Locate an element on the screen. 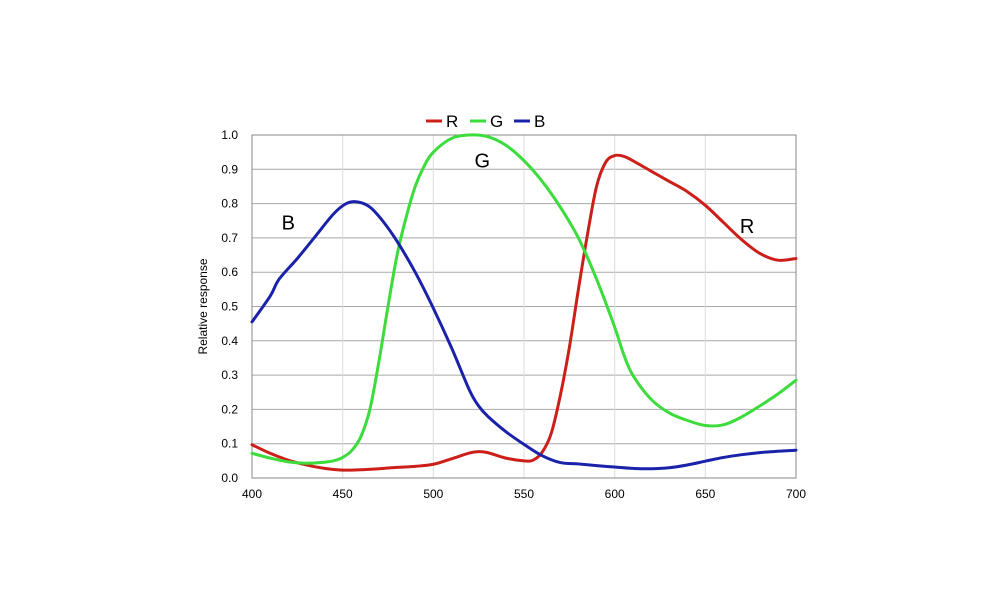 The image size is (1000, 615). x-tick-label: 500 is located at coordinates (433, 494).